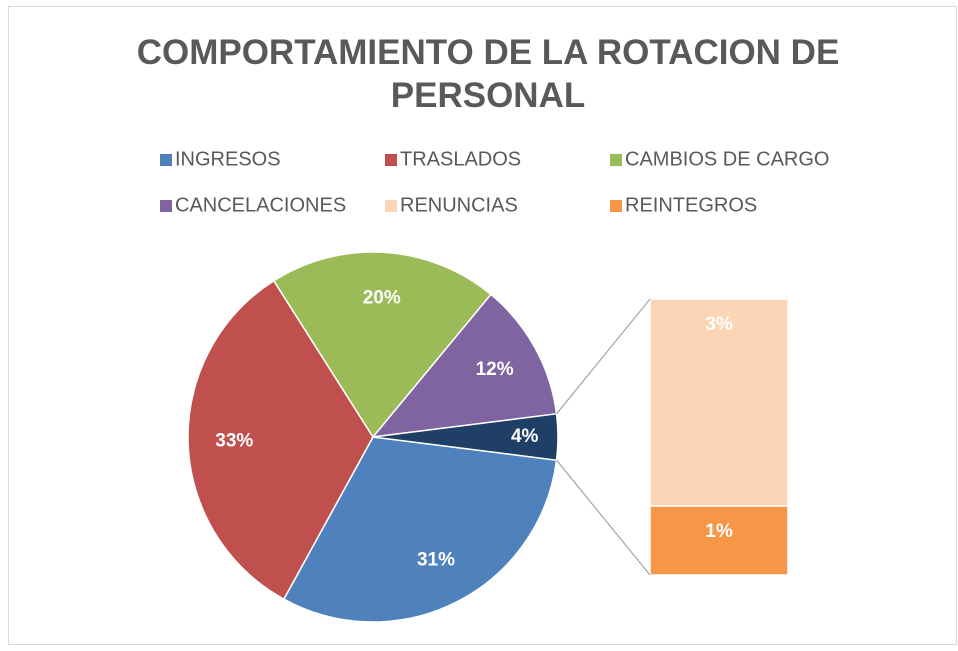  Describe the element at coordinates (234, 440) in the screenshot. I see `data-label: 33%` at that location.